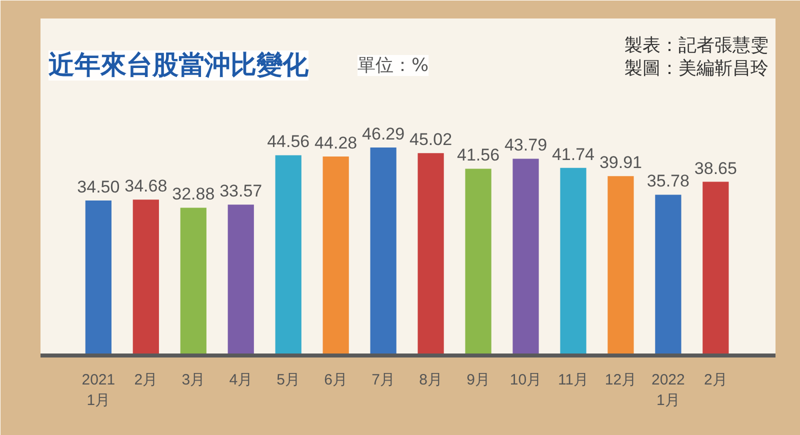 This screenshot has height=435, width=800. I want to click on text: 製圖：美編靳昌玲, so click(696, 68).